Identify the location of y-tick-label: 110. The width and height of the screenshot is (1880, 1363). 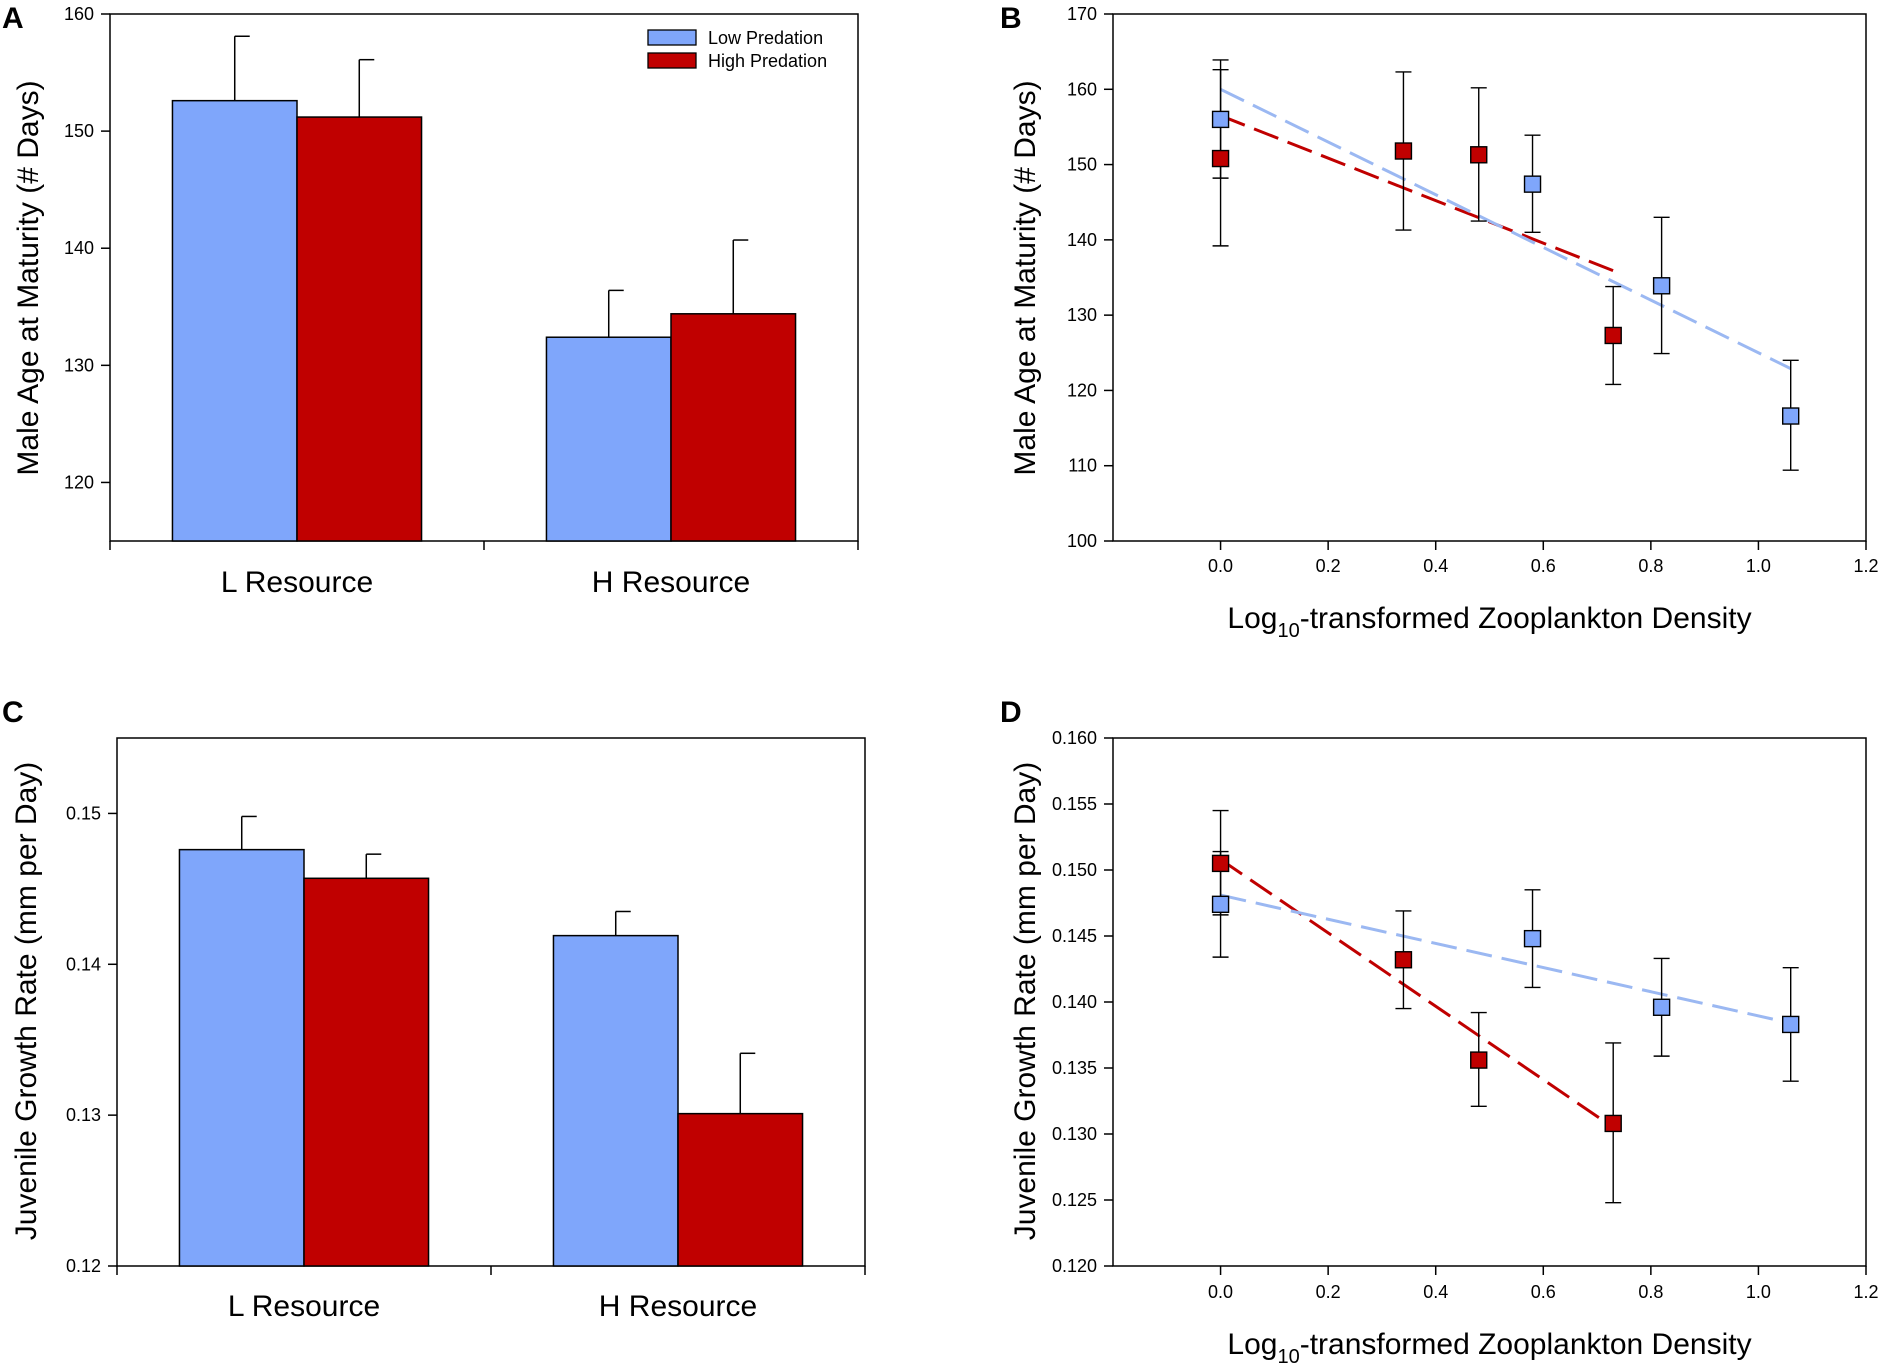
(1082, 466).